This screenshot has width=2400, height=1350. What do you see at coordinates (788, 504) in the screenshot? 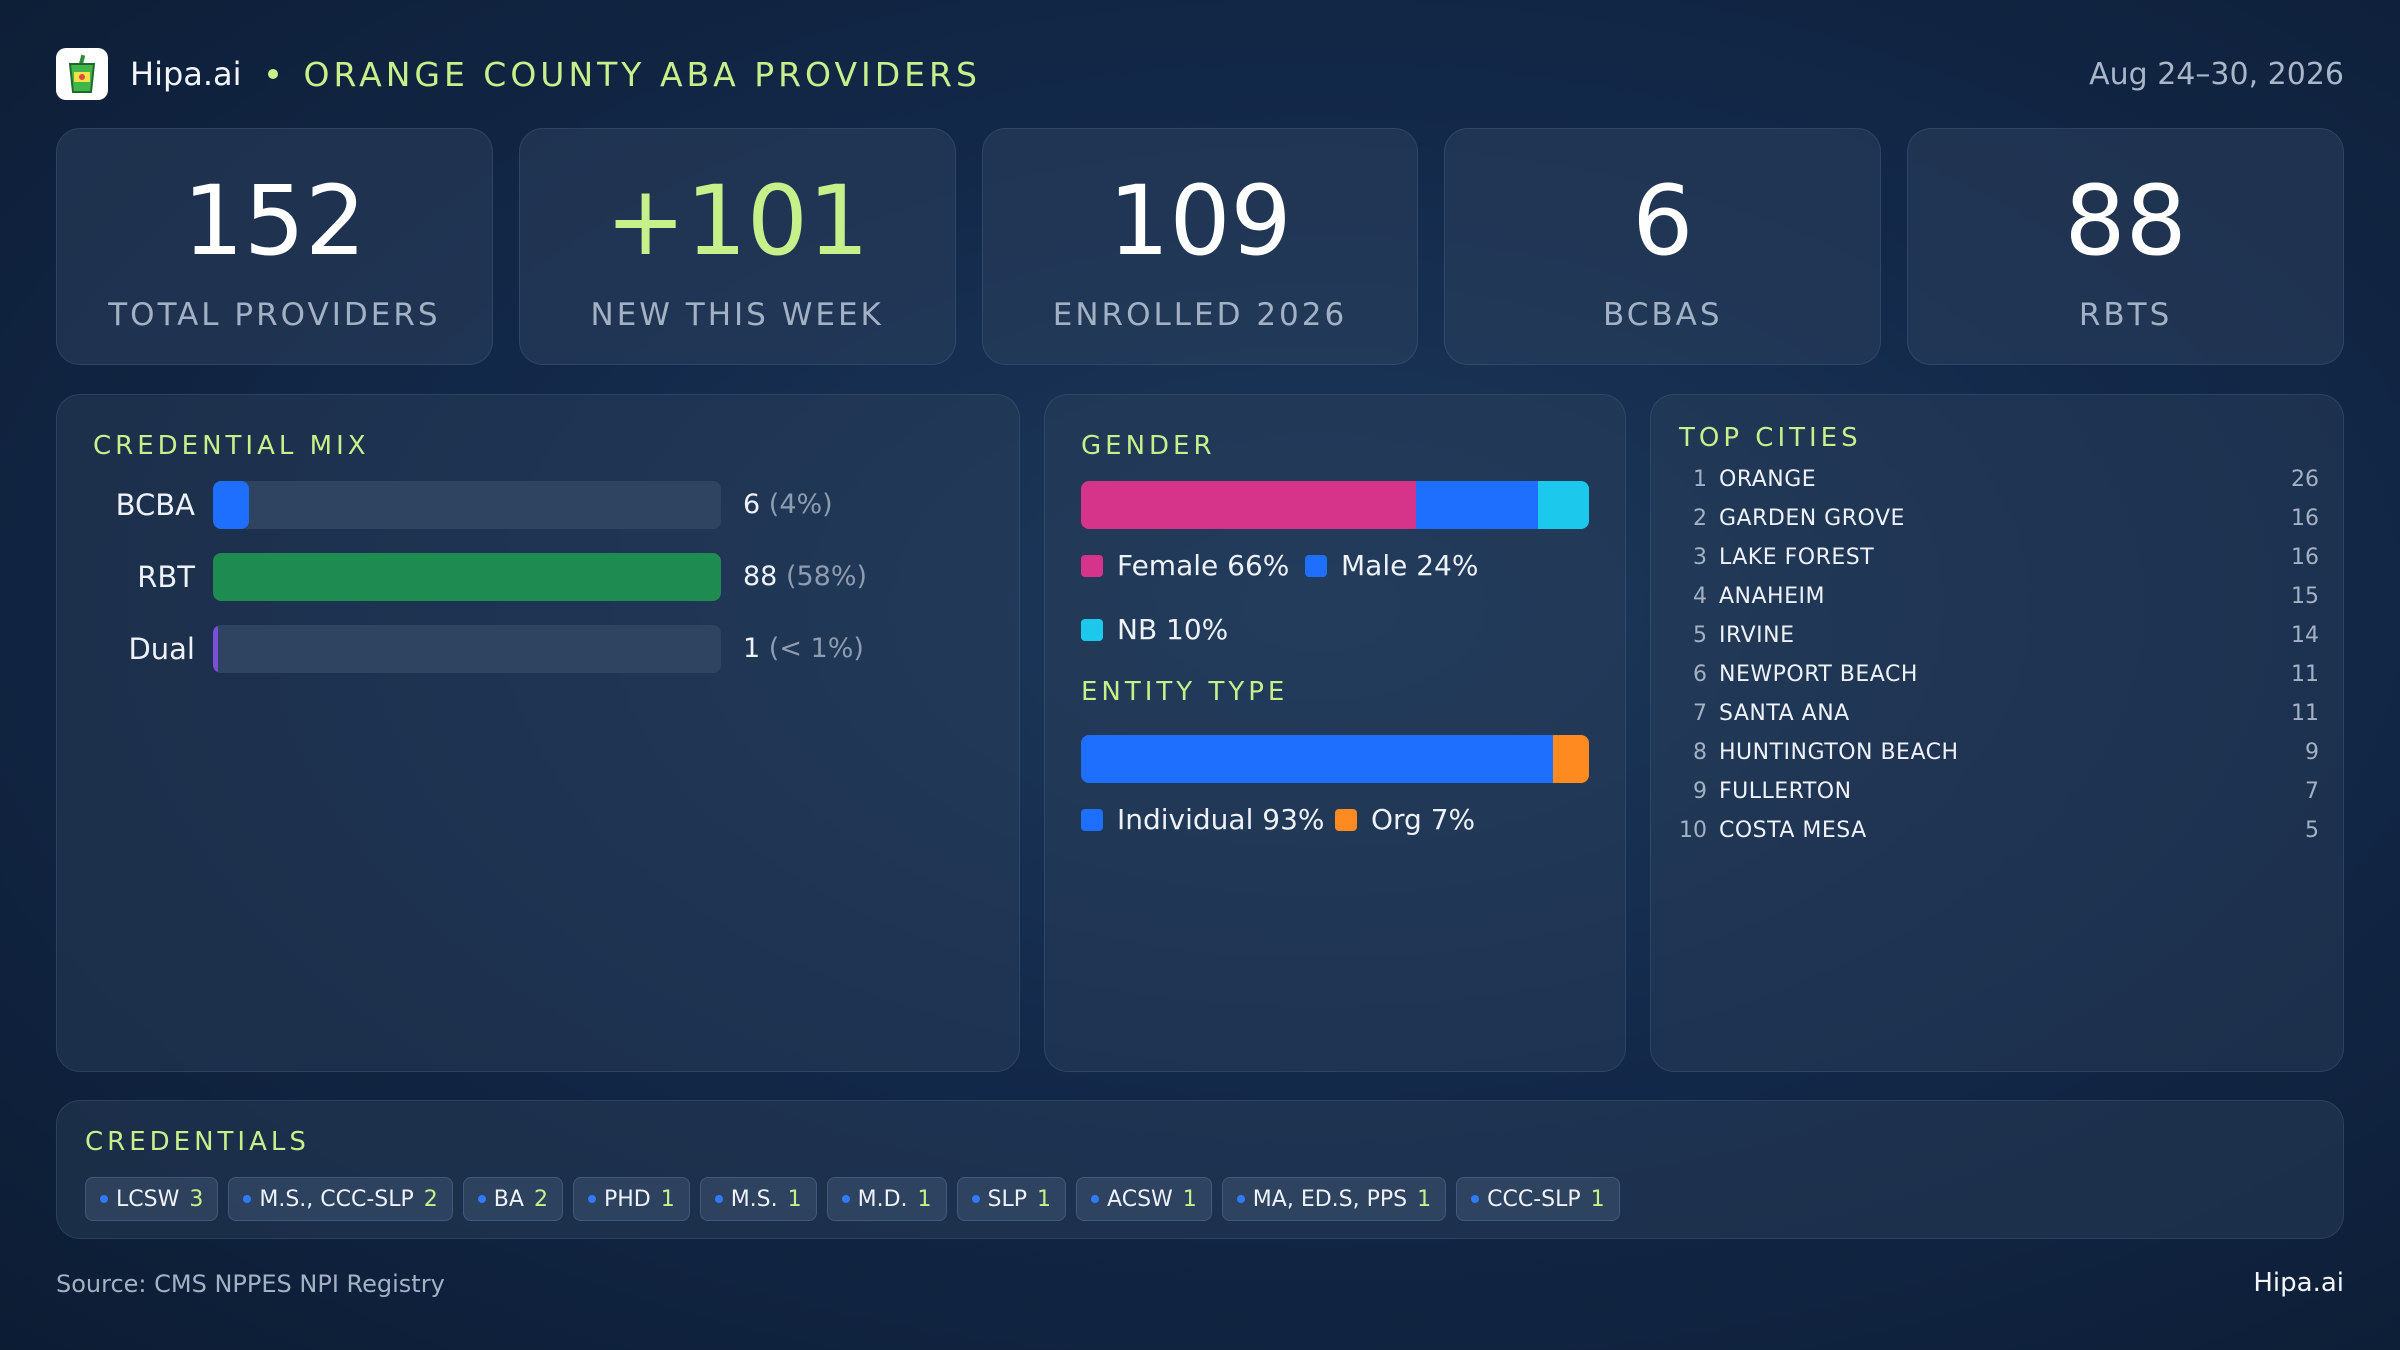
I see `mix-count: 6 (4%)` at bounding box center [788, 504].